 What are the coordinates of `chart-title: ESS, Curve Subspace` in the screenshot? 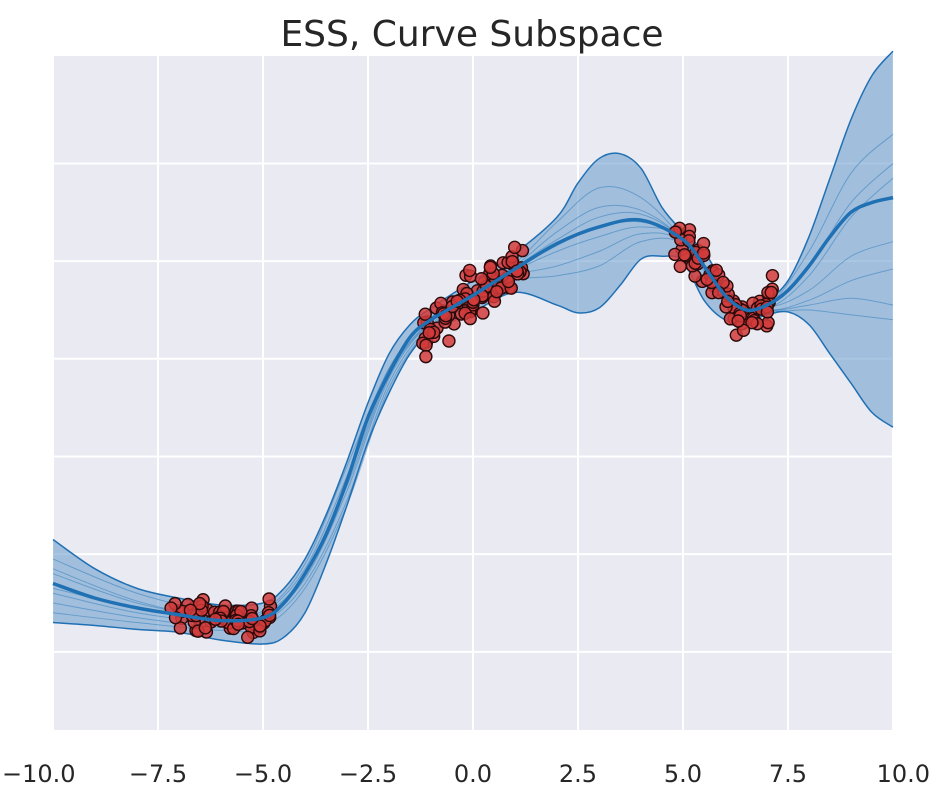 It's located at (471, 34).